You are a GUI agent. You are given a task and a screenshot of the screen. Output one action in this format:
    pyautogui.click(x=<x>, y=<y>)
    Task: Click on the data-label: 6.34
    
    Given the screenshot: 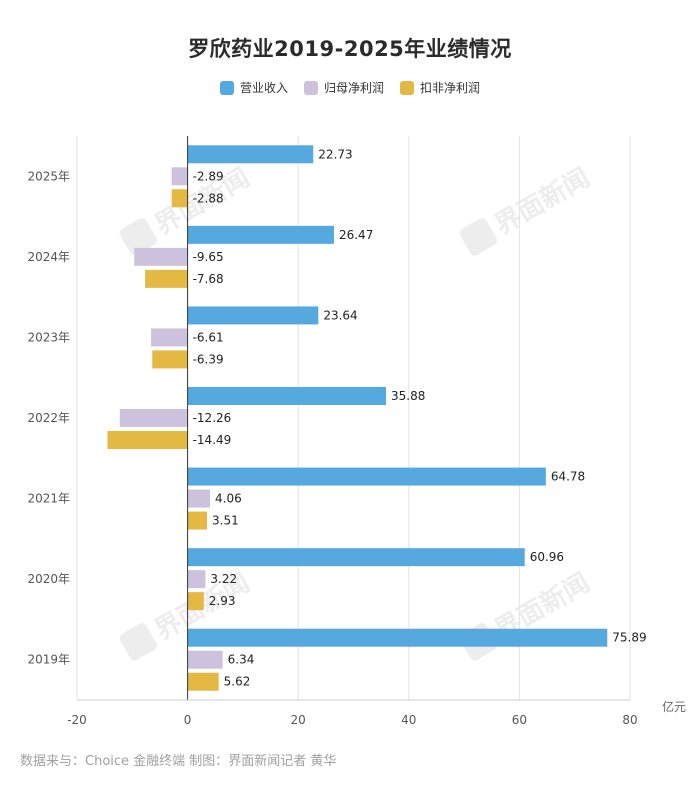 What is the action you would take?
    pyautogui.click(x=241, y=660)
    